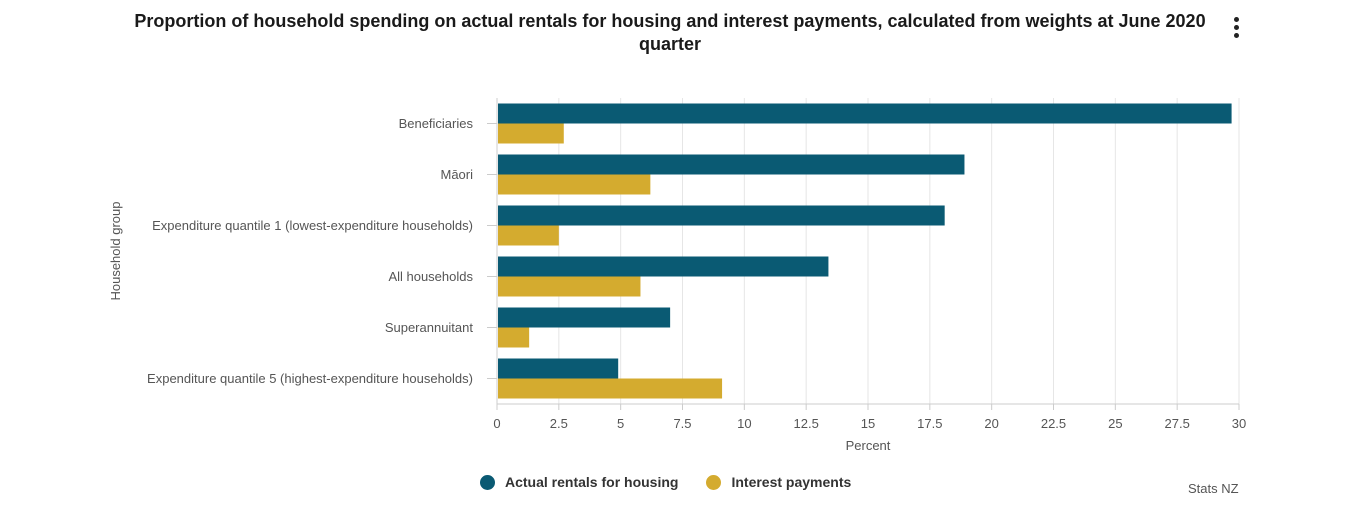  What do you see at coordinates (436, 123) in the screenshot?
I see `y-tick-label: Beneficiaries` at bounding box center [436, 123].